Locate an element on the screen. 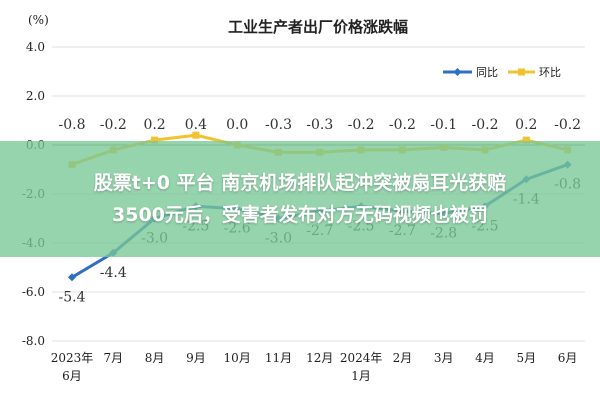  x-tick-label: 3月 is located at coordinates (444, 358).